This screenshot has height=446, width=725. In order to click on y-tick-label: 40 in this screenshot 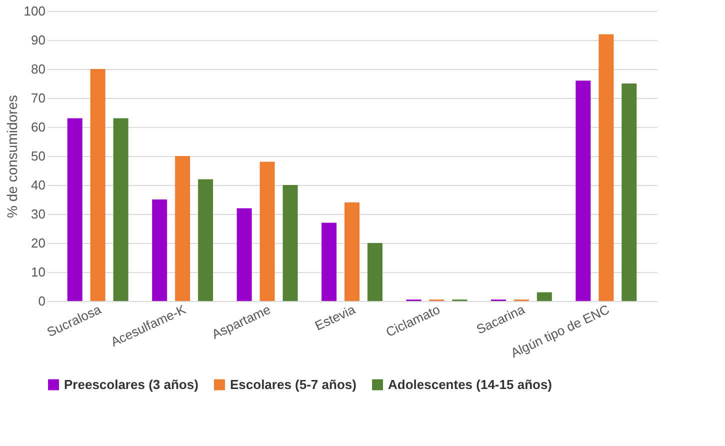, I will do `click(38, 185)`.